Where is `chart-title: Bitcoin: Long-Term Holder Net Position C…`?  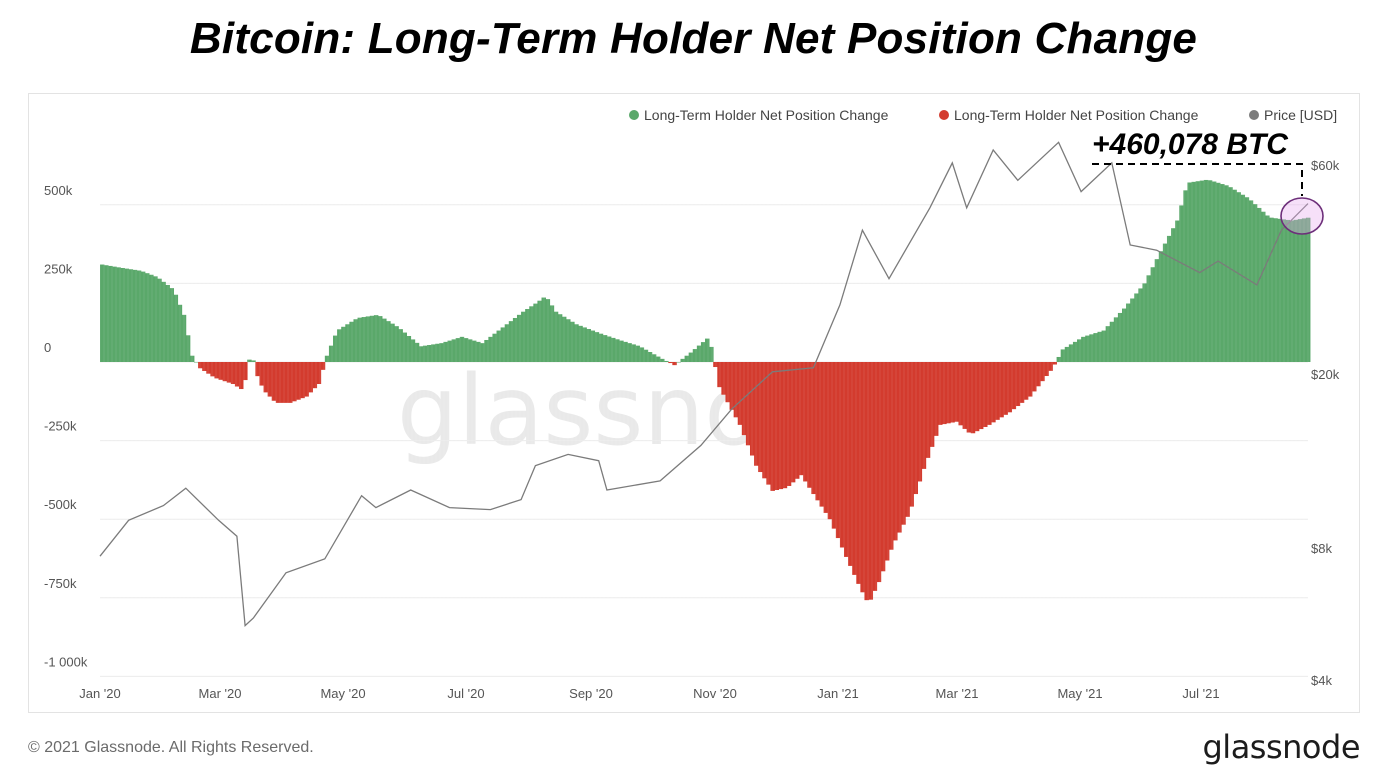 chart-title: Bitcoin: Long-Term Holder Net Position C… is located at coordinates (693, 38).